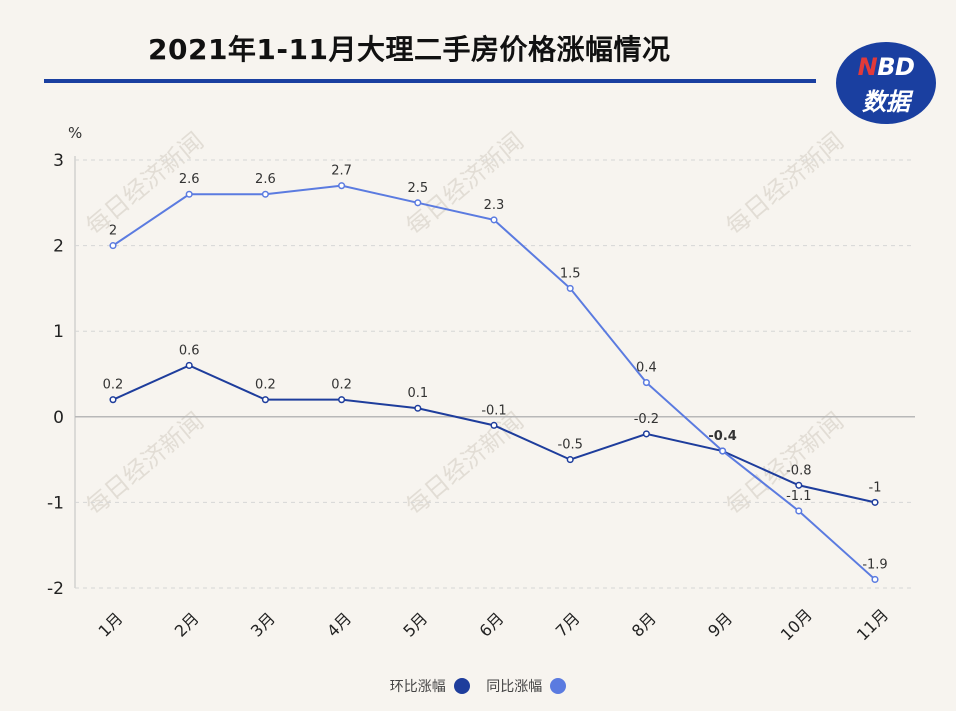 This screenshot has height=711, width=956. I want to click on y-tick-label: 1, so click(58, 332).